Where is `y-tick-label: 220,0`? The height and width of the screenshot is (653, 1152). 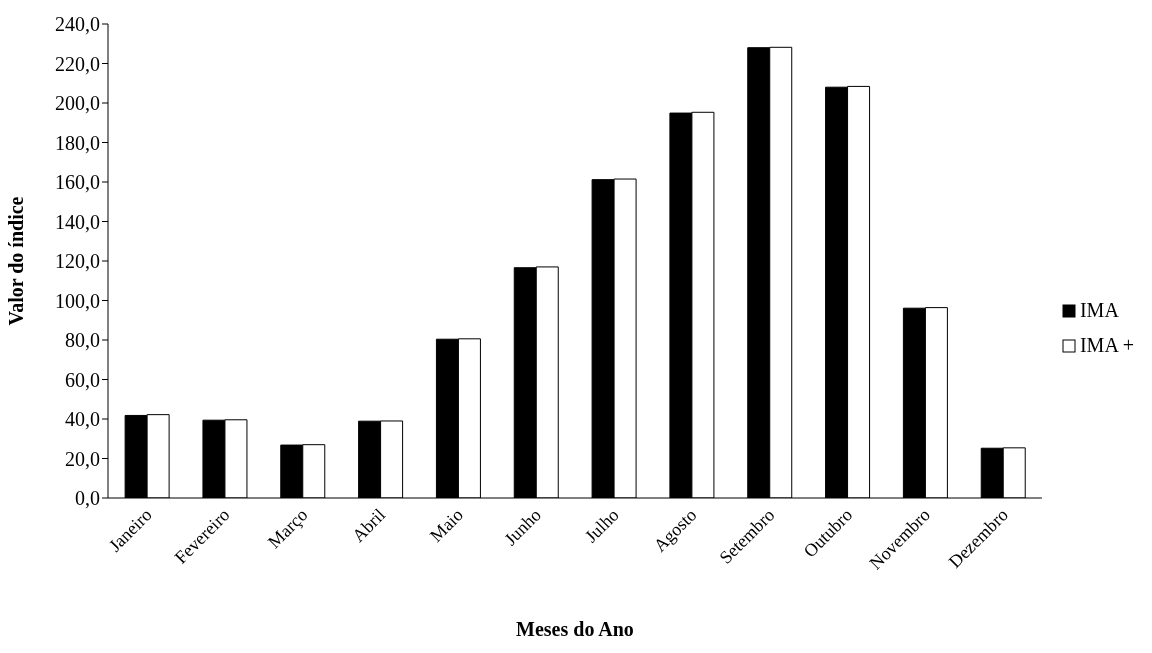
y-tick-label: 220,0 is located at coordinates (77, 63).